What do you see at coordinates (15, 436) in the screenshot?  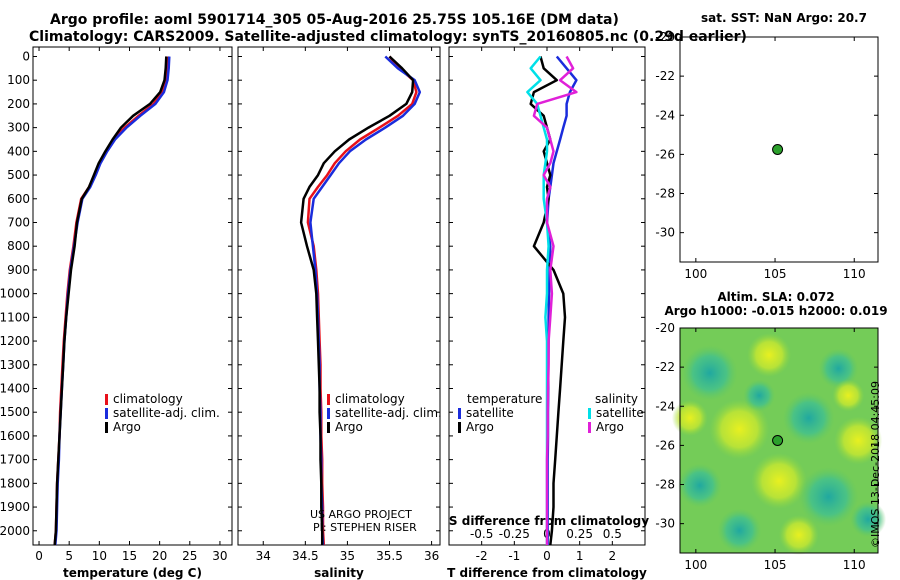 I see `depth-tick-label: 1600` at bounding box center [15, 436].